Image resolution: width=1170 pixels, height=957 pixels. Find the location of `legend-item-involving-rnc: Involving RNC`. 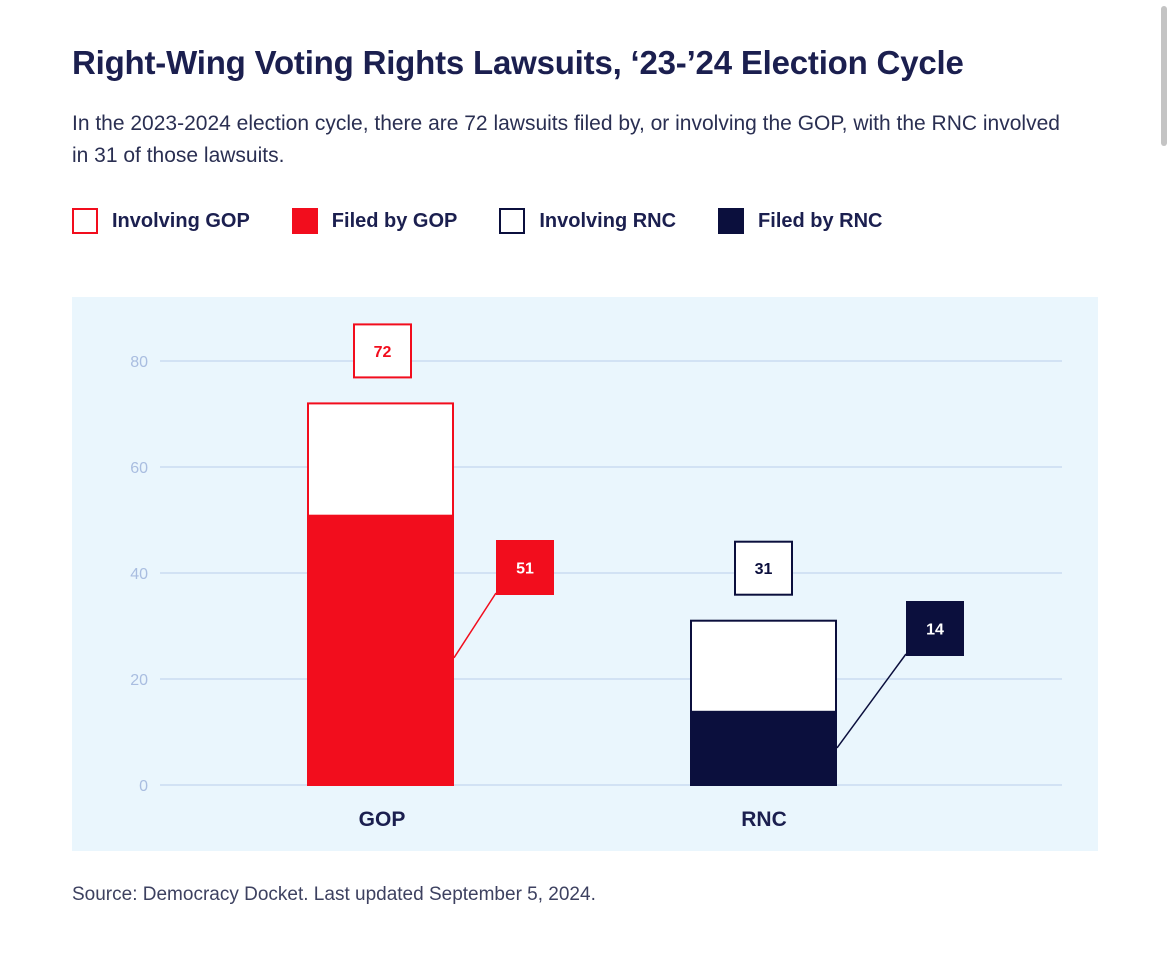

legend-item-involving-rnc: Involving RNC is located at coordinates (587, 221).